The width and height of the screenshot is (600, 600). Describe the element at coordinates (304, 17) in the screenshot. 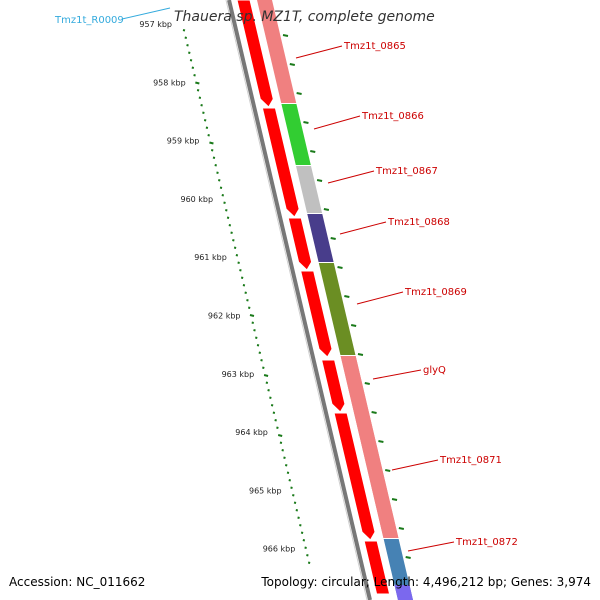

I see `genome-title: Thauera sp. MZ1T, complete genome` at that location.